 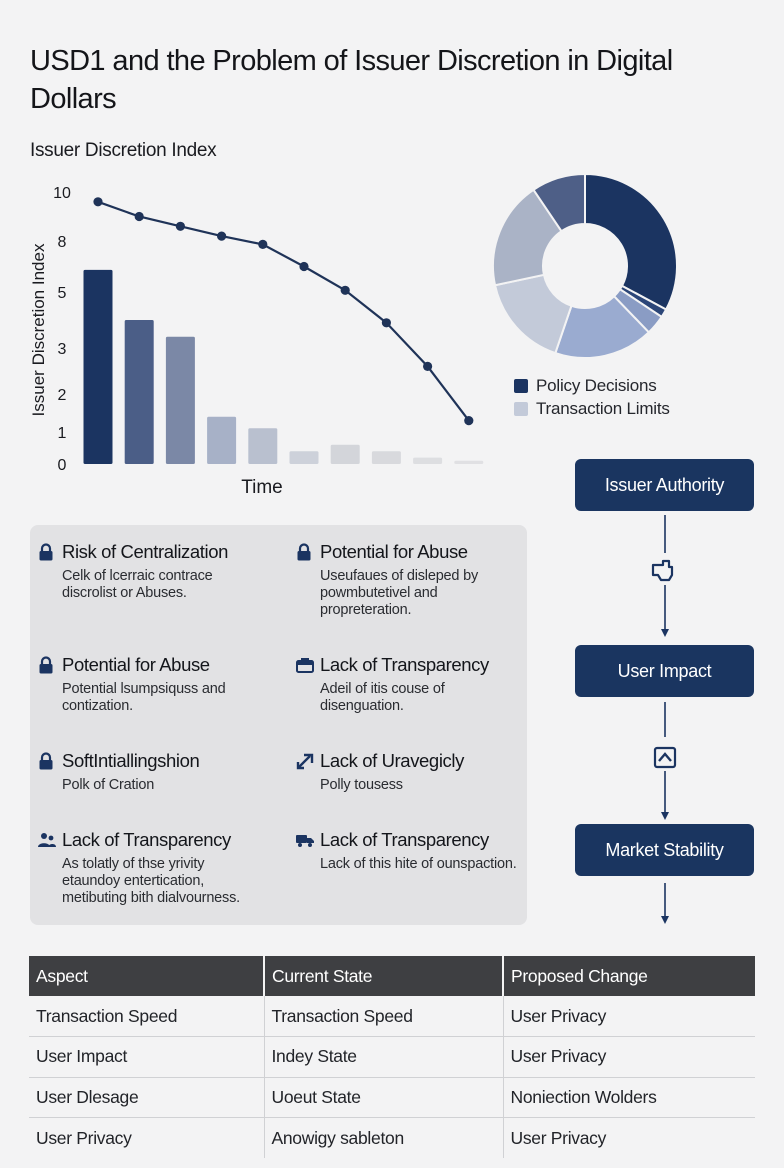 What do you see at coordinates (418, 864) in the screenshot?
I see `risk-description: Lack of this hite of ounspaction.` at bounding box center [418, 864].